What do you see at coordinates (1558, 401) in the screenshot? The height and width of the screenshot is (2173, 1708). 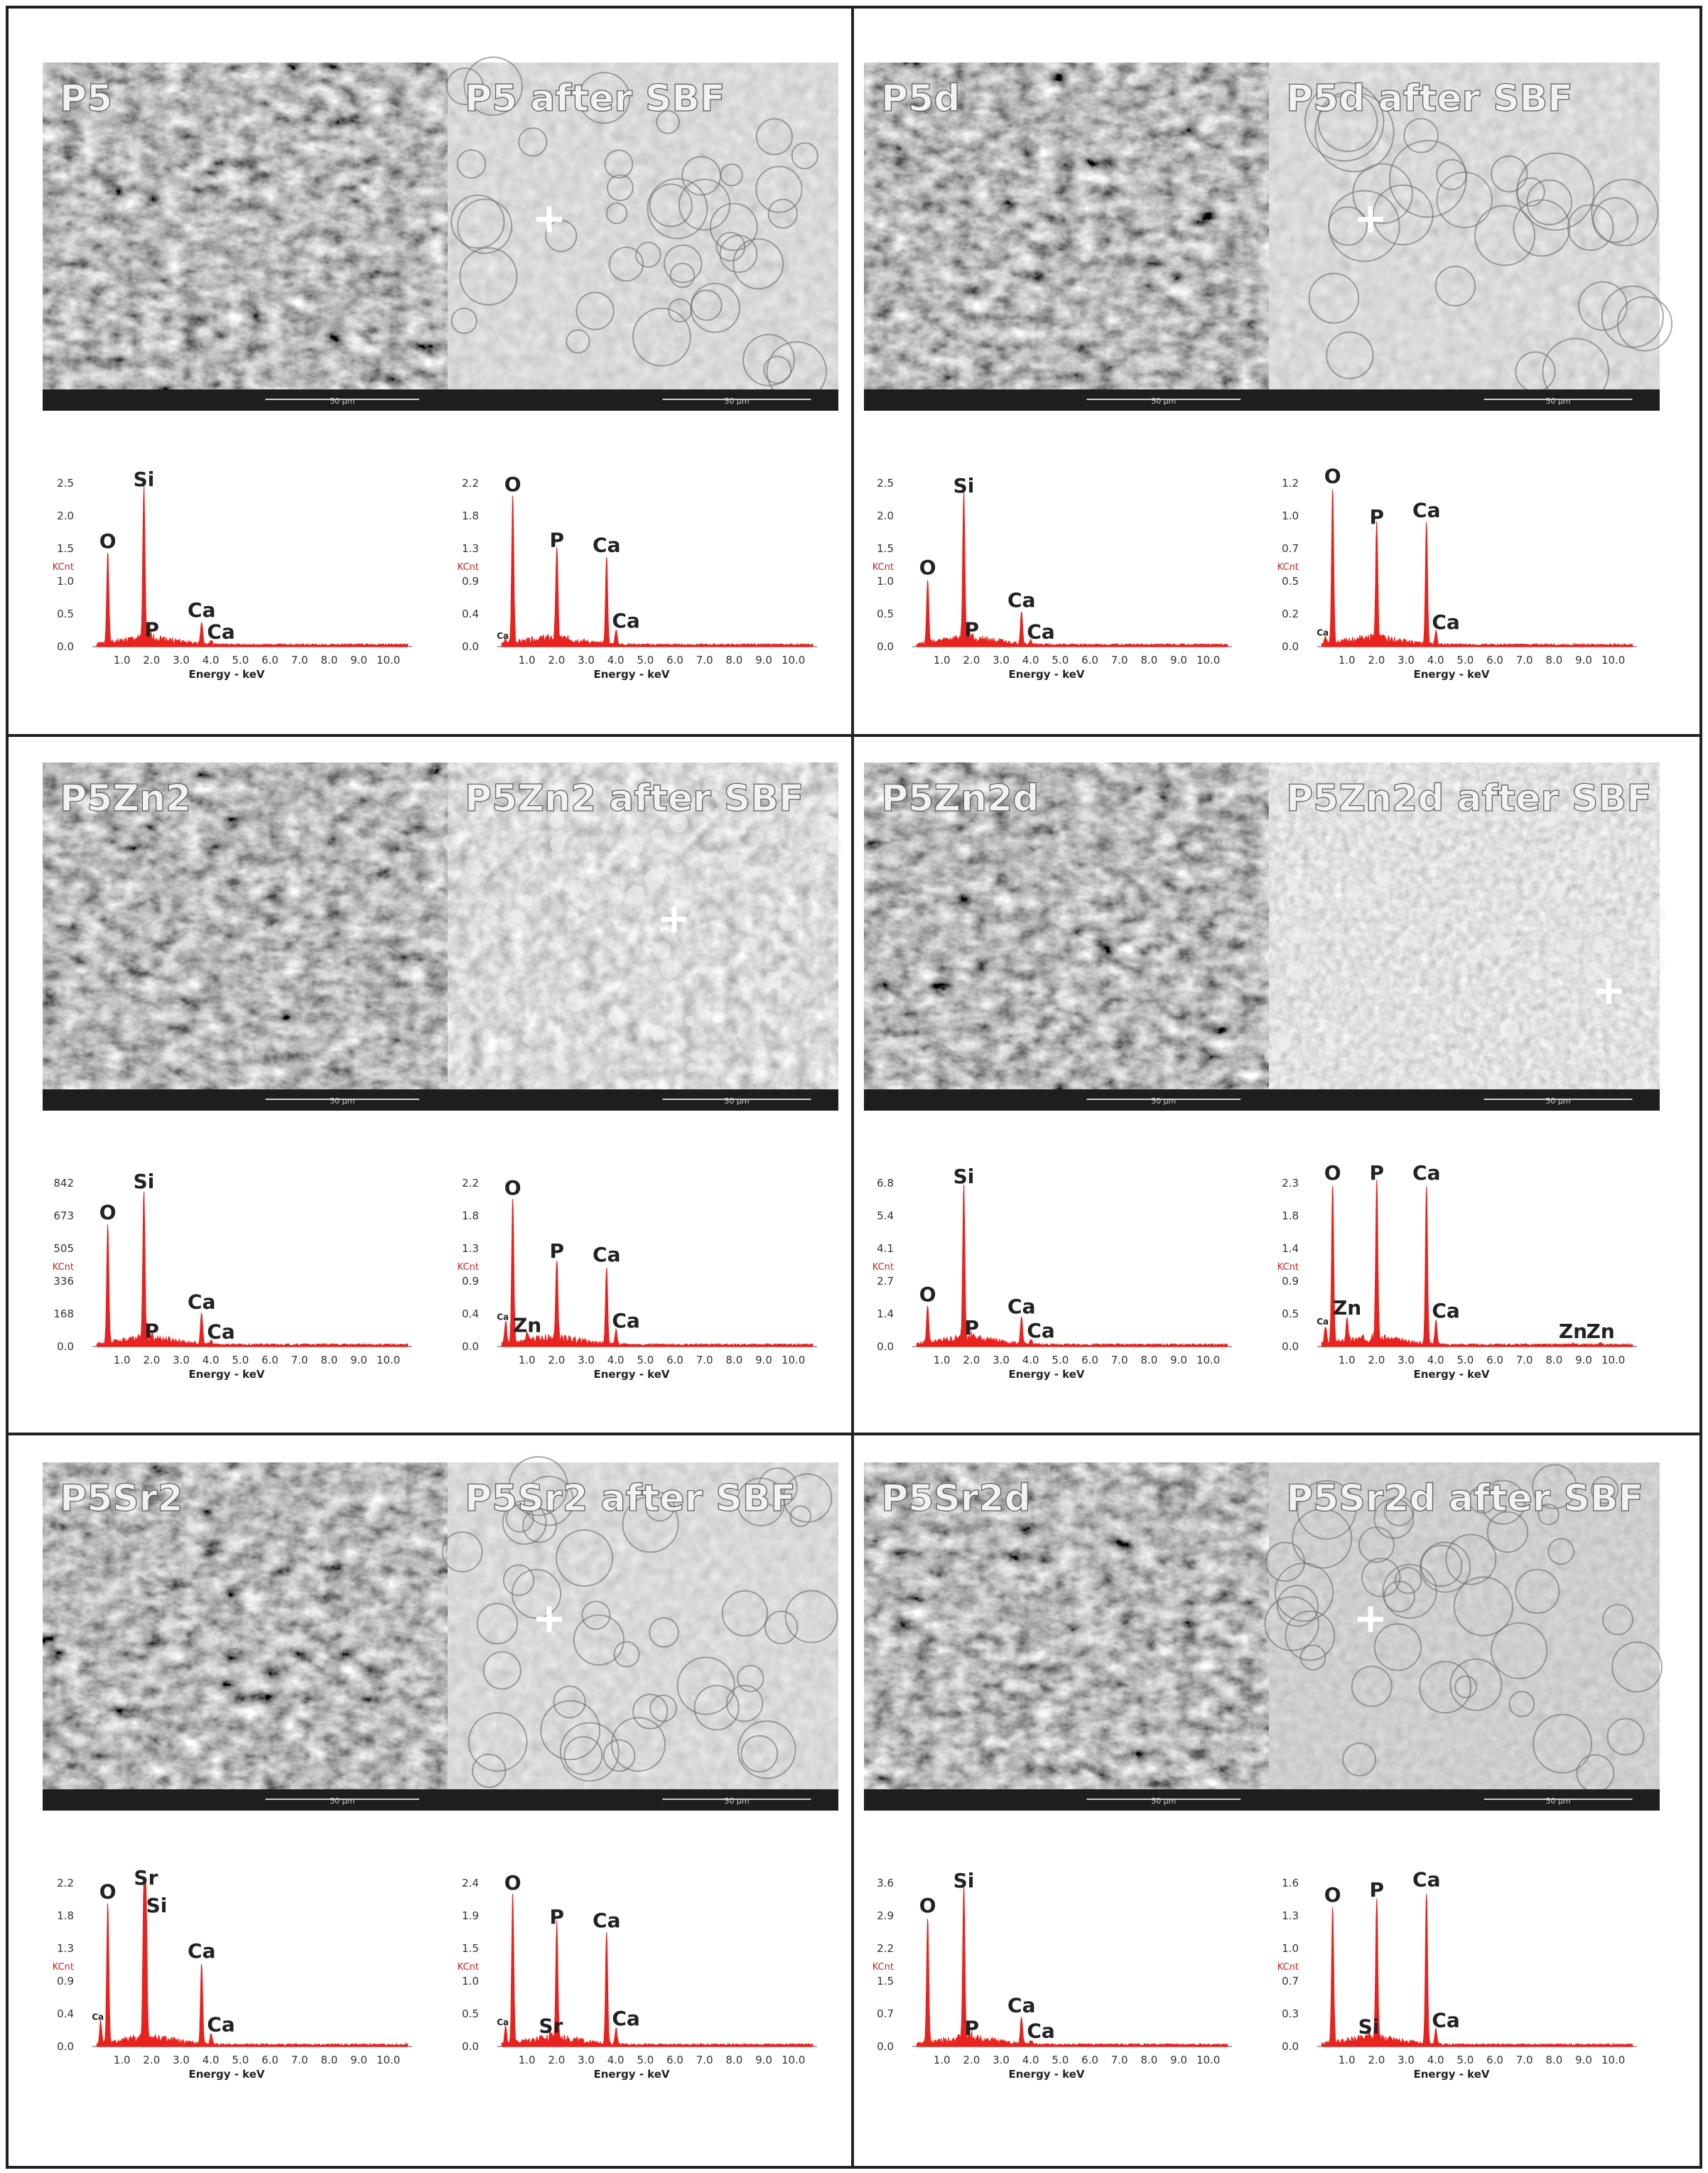 I see `scale-bar-label: 50 μm` at bounding box center [1558, 401].